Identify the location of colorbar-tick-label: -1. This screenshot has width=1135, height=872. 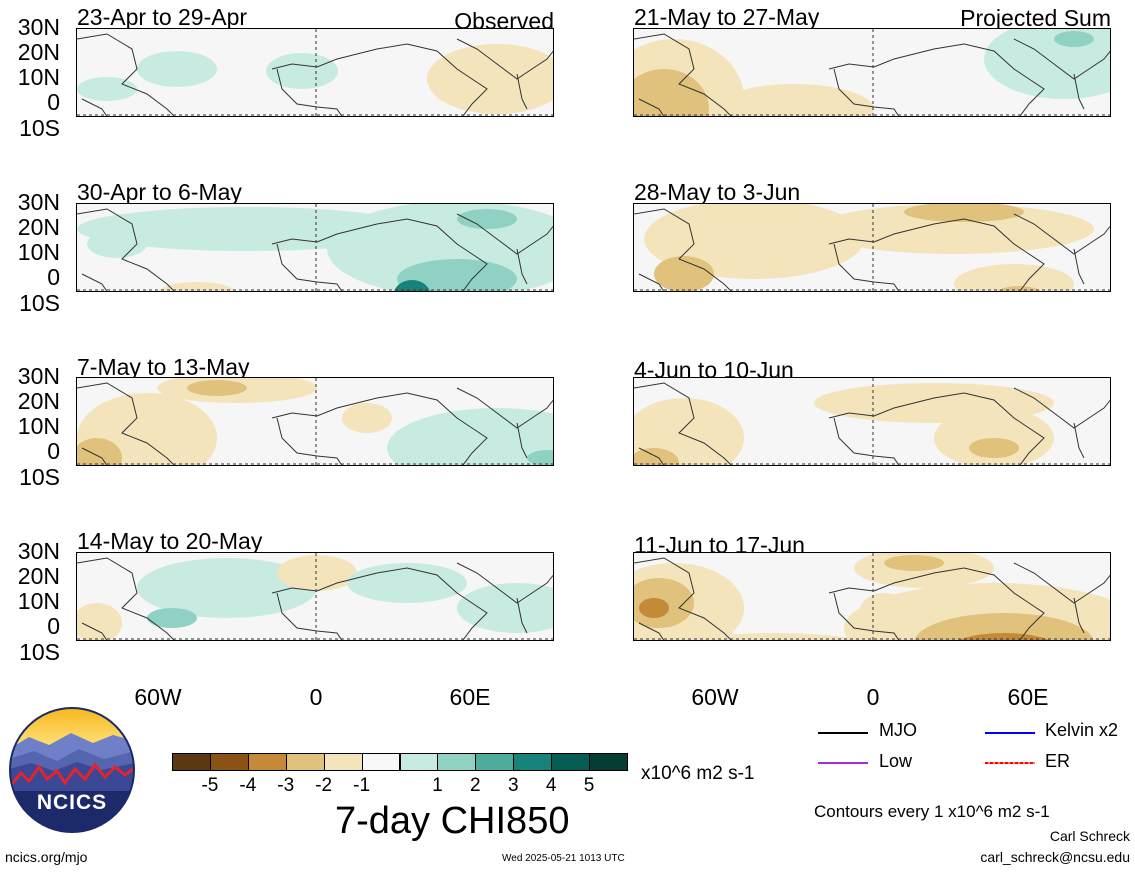
(362, 785).